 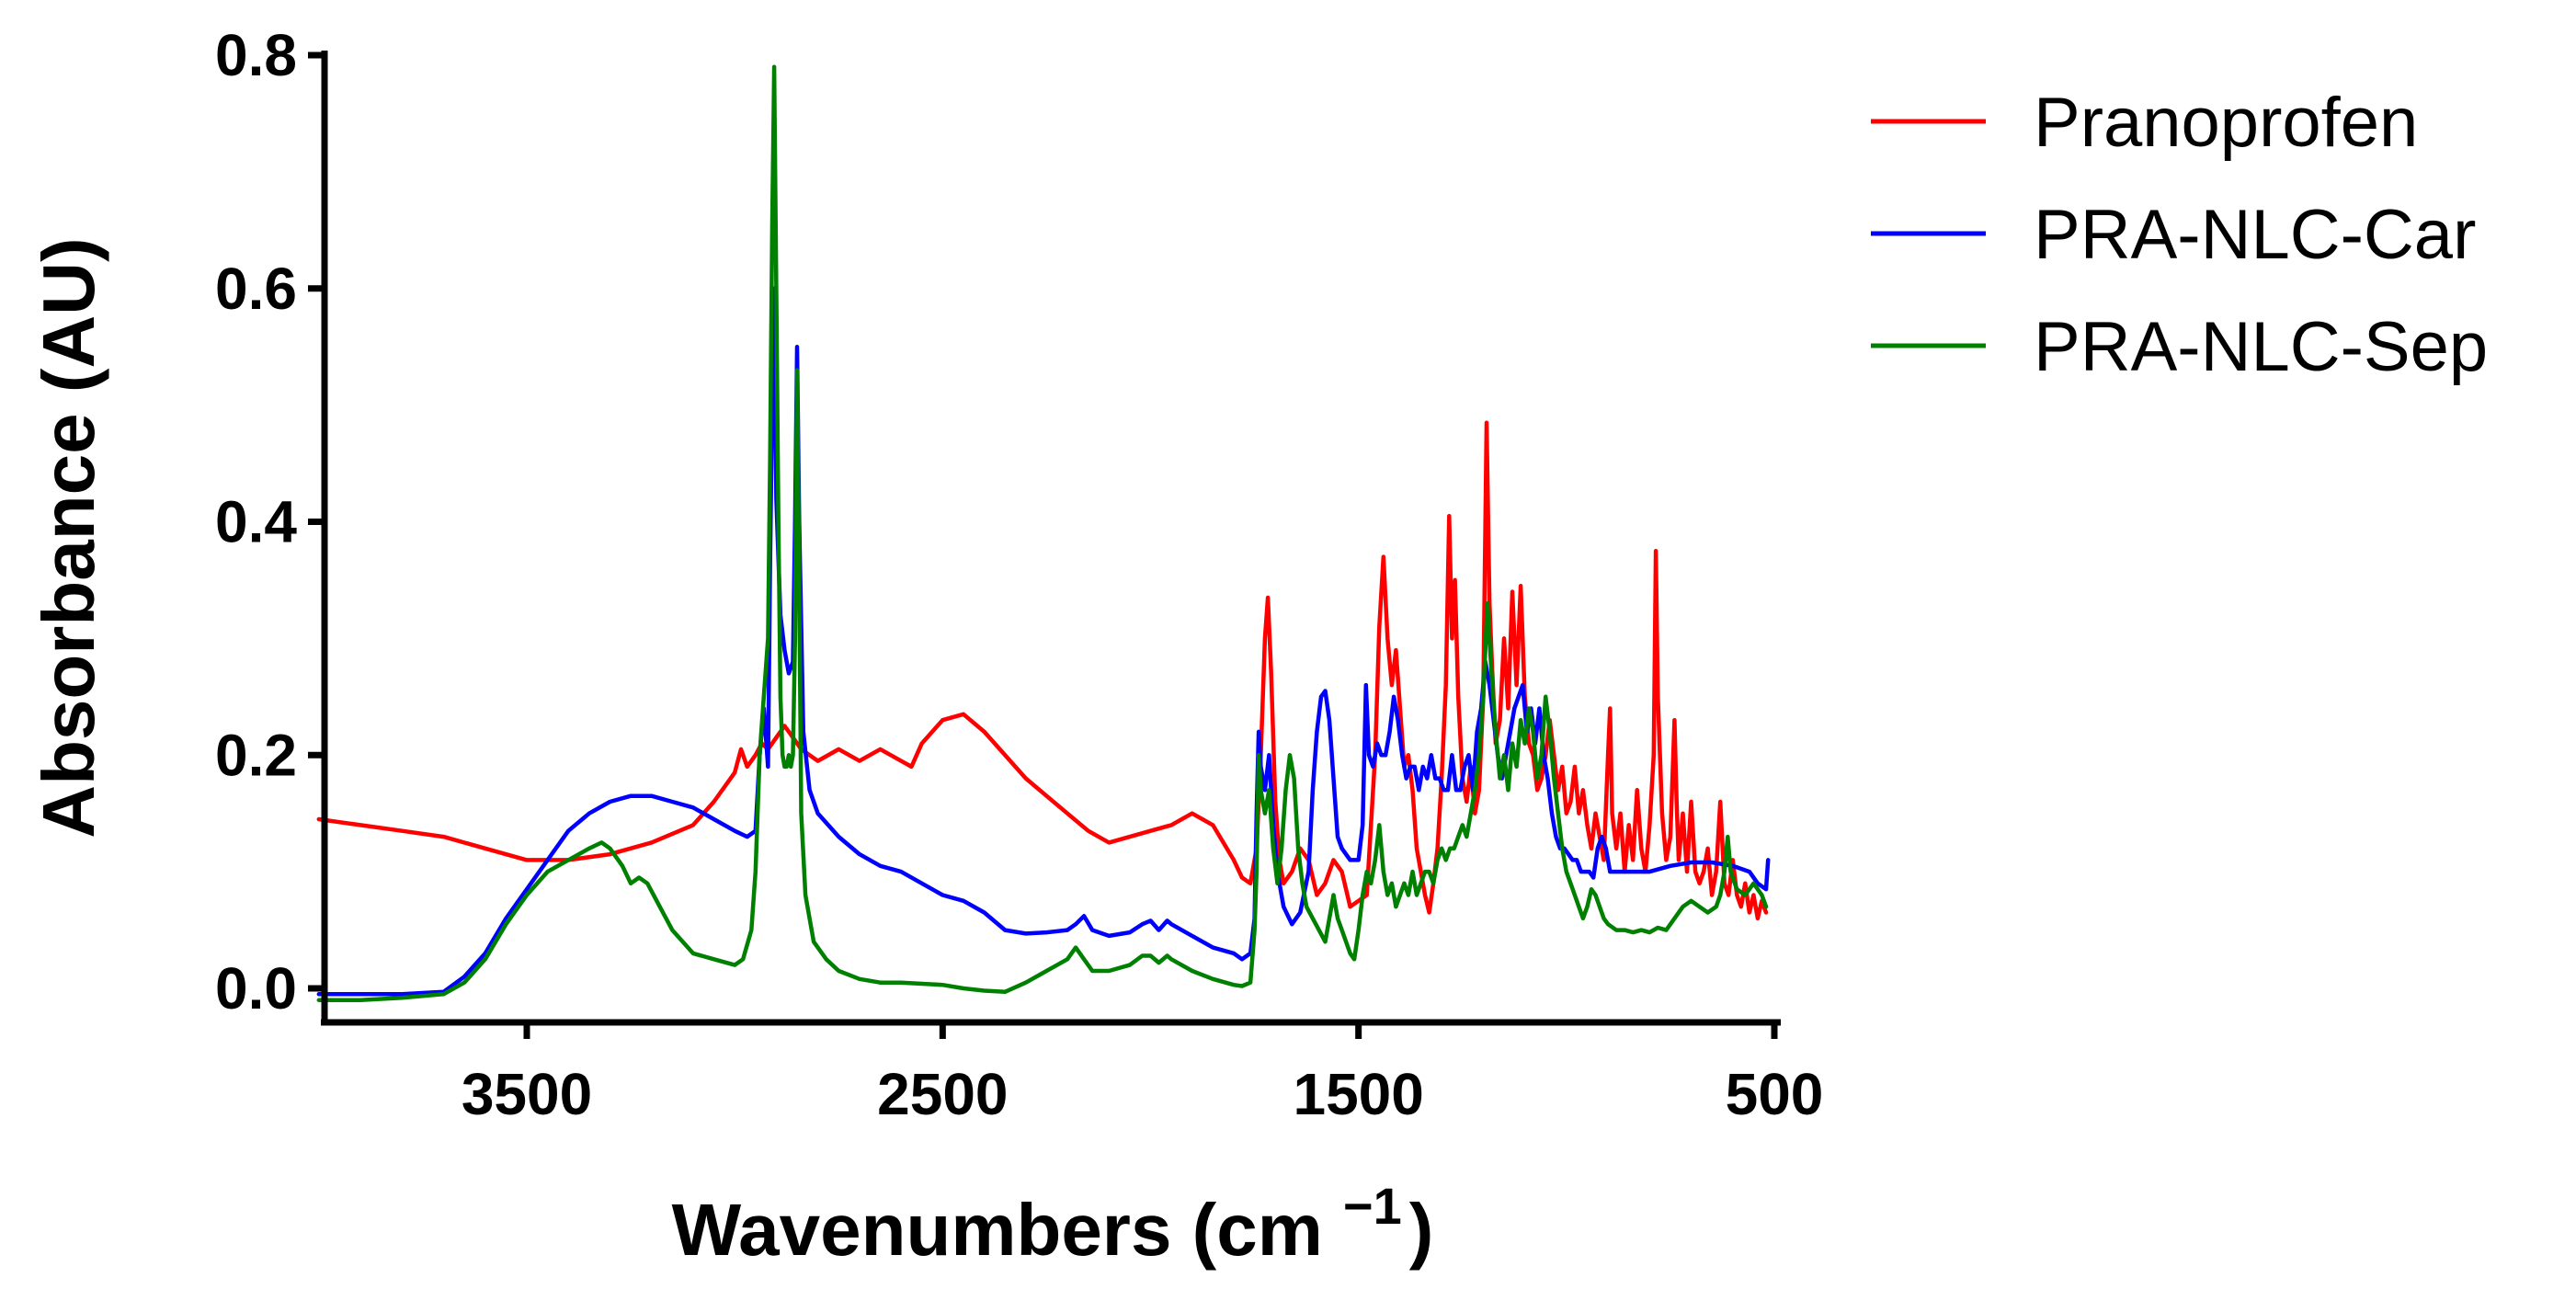 I want to click on x-ticks: 3500 2500 1500 500, so click(x=1143, y=1074).